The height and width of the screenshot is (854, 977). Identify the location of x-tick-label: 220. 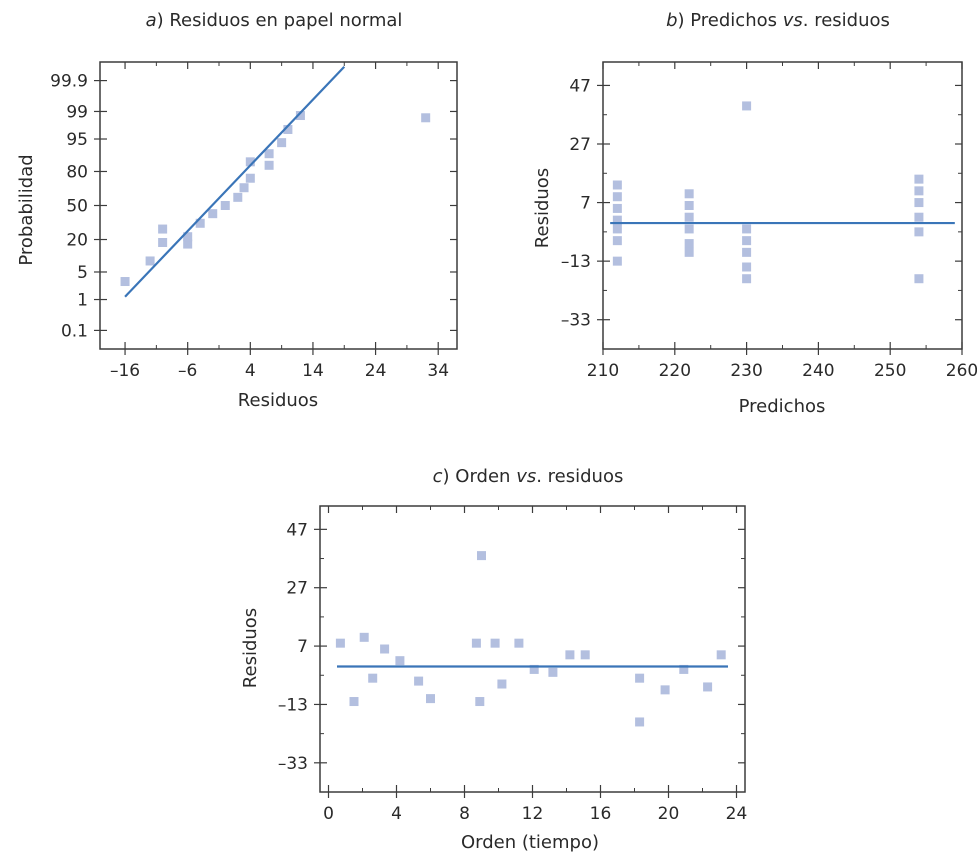
(675, 371).